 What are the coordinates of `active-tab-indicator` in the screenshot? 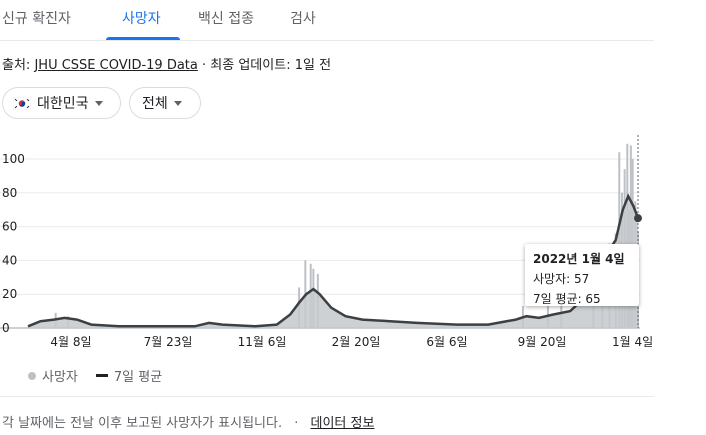 It's located at (143, 38).